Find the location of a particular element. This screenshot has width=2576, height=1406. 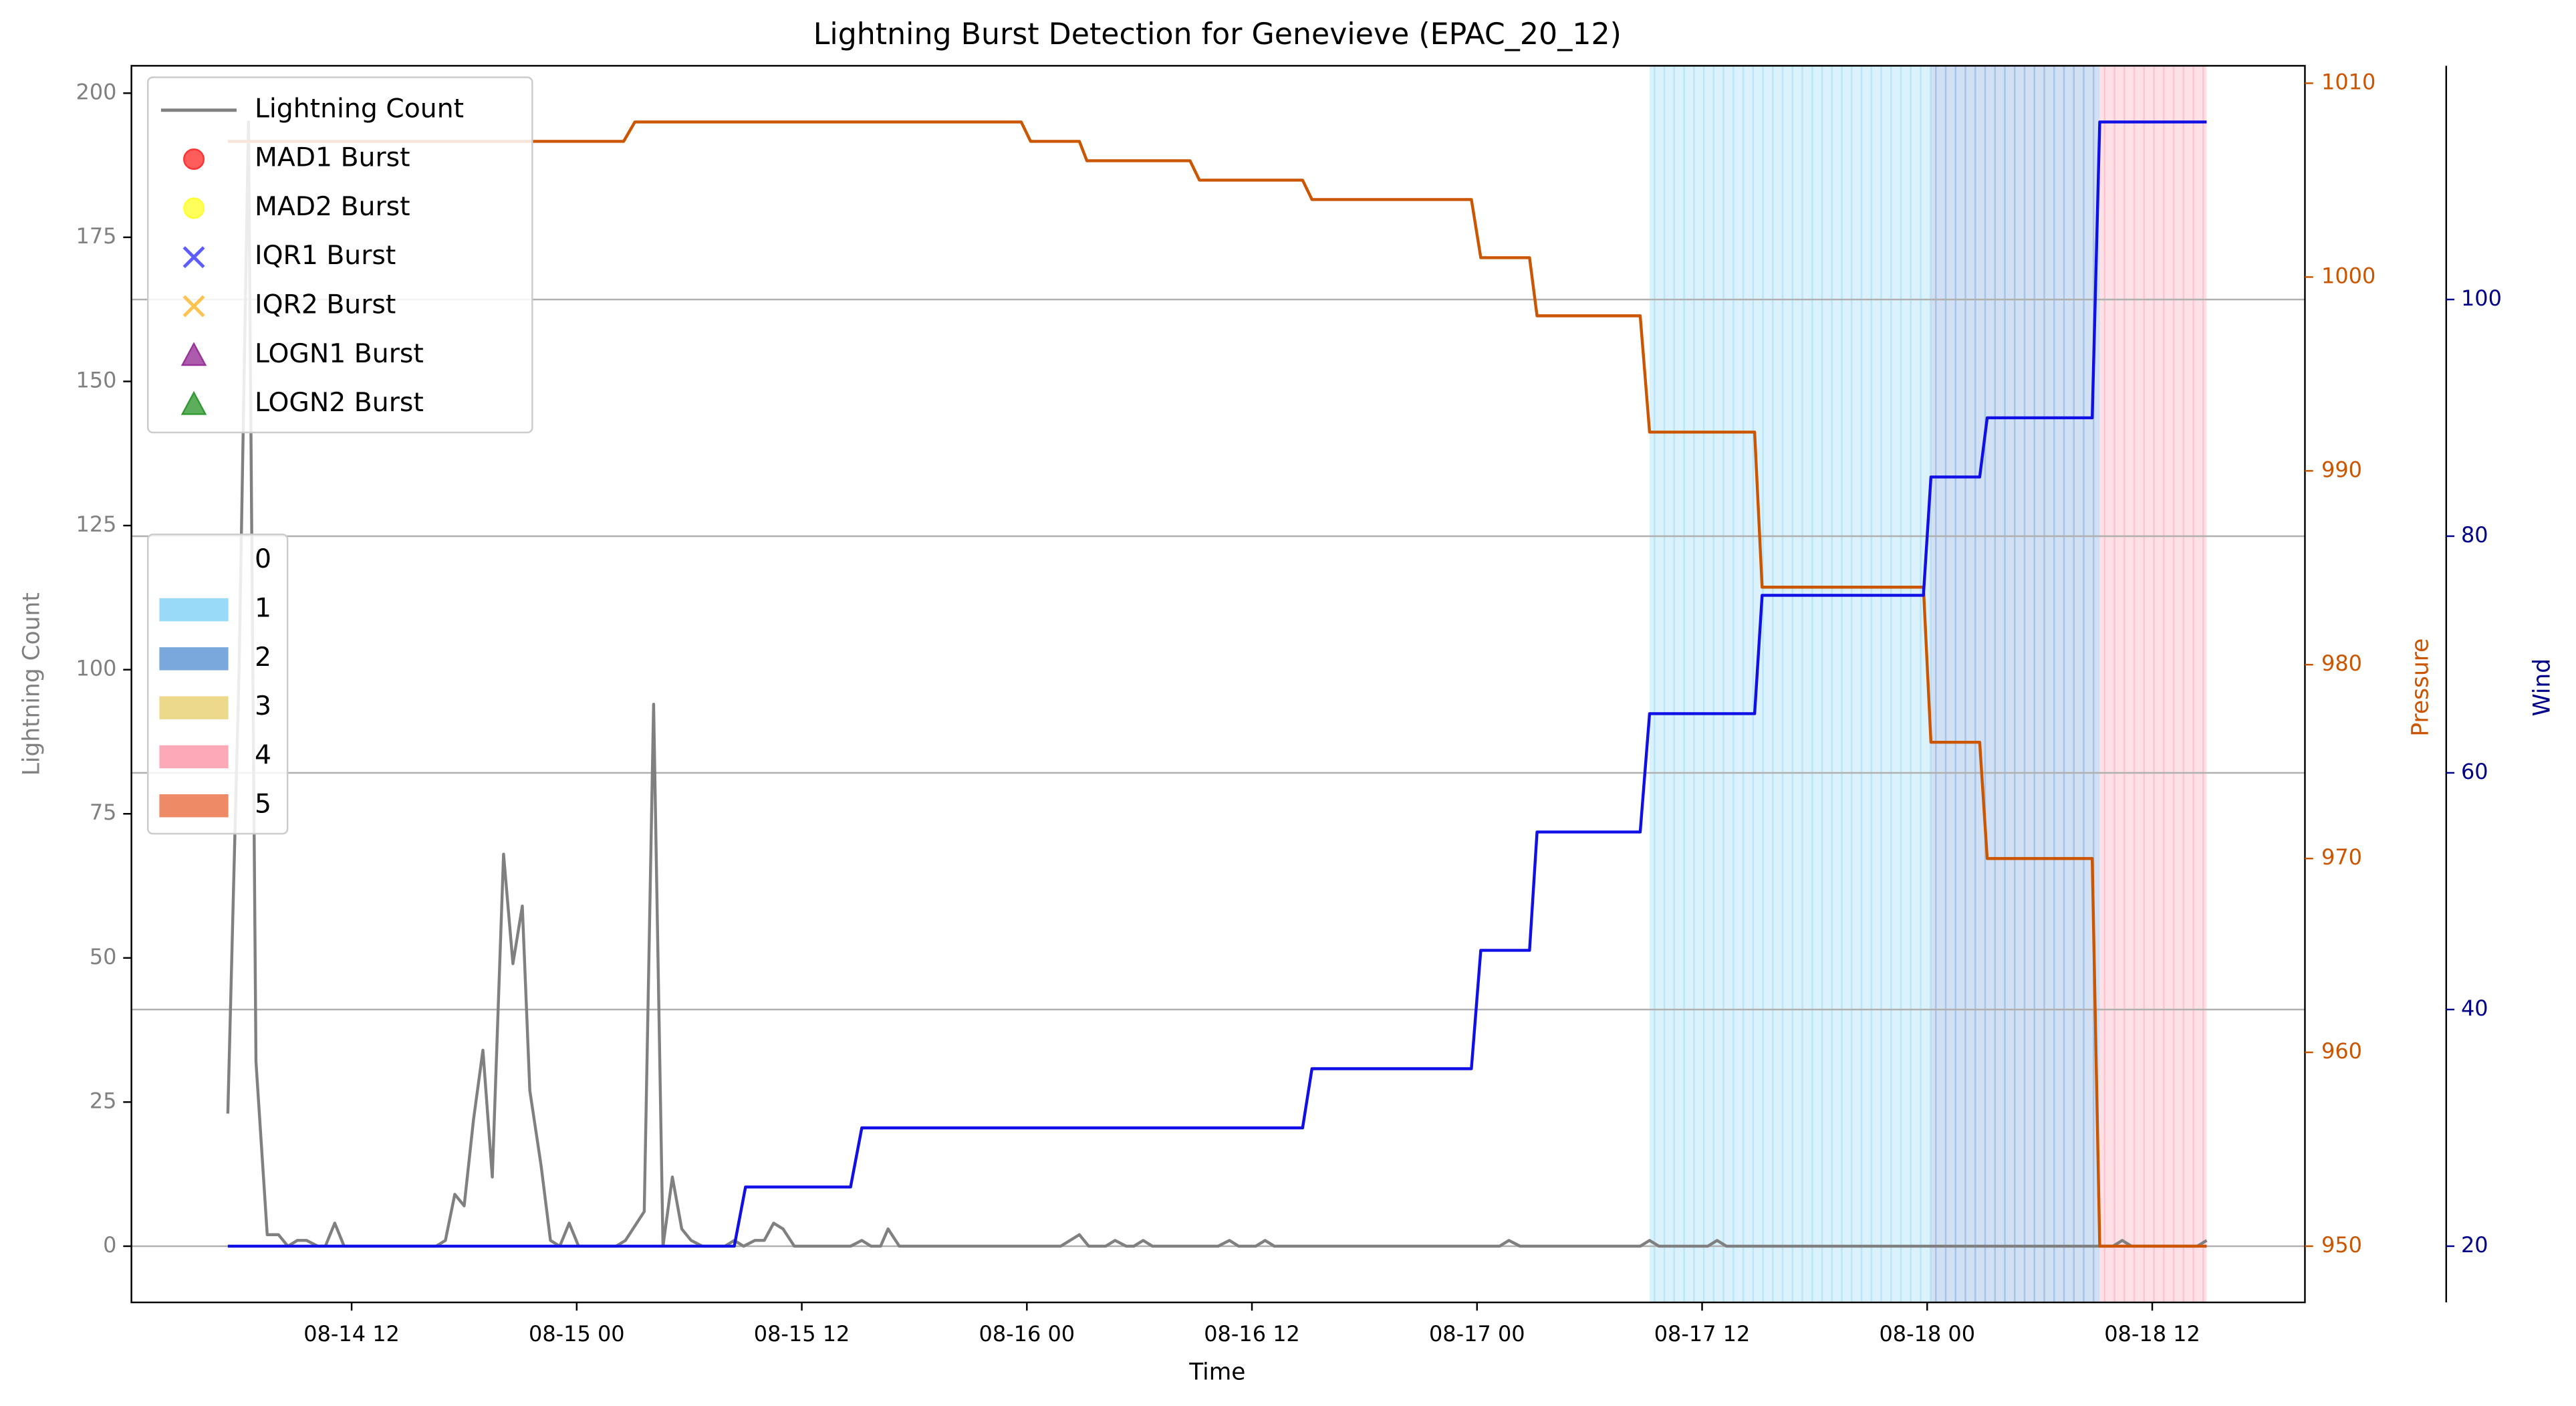

y3-axis-label: Wind is located at coordinates (2542, 688).